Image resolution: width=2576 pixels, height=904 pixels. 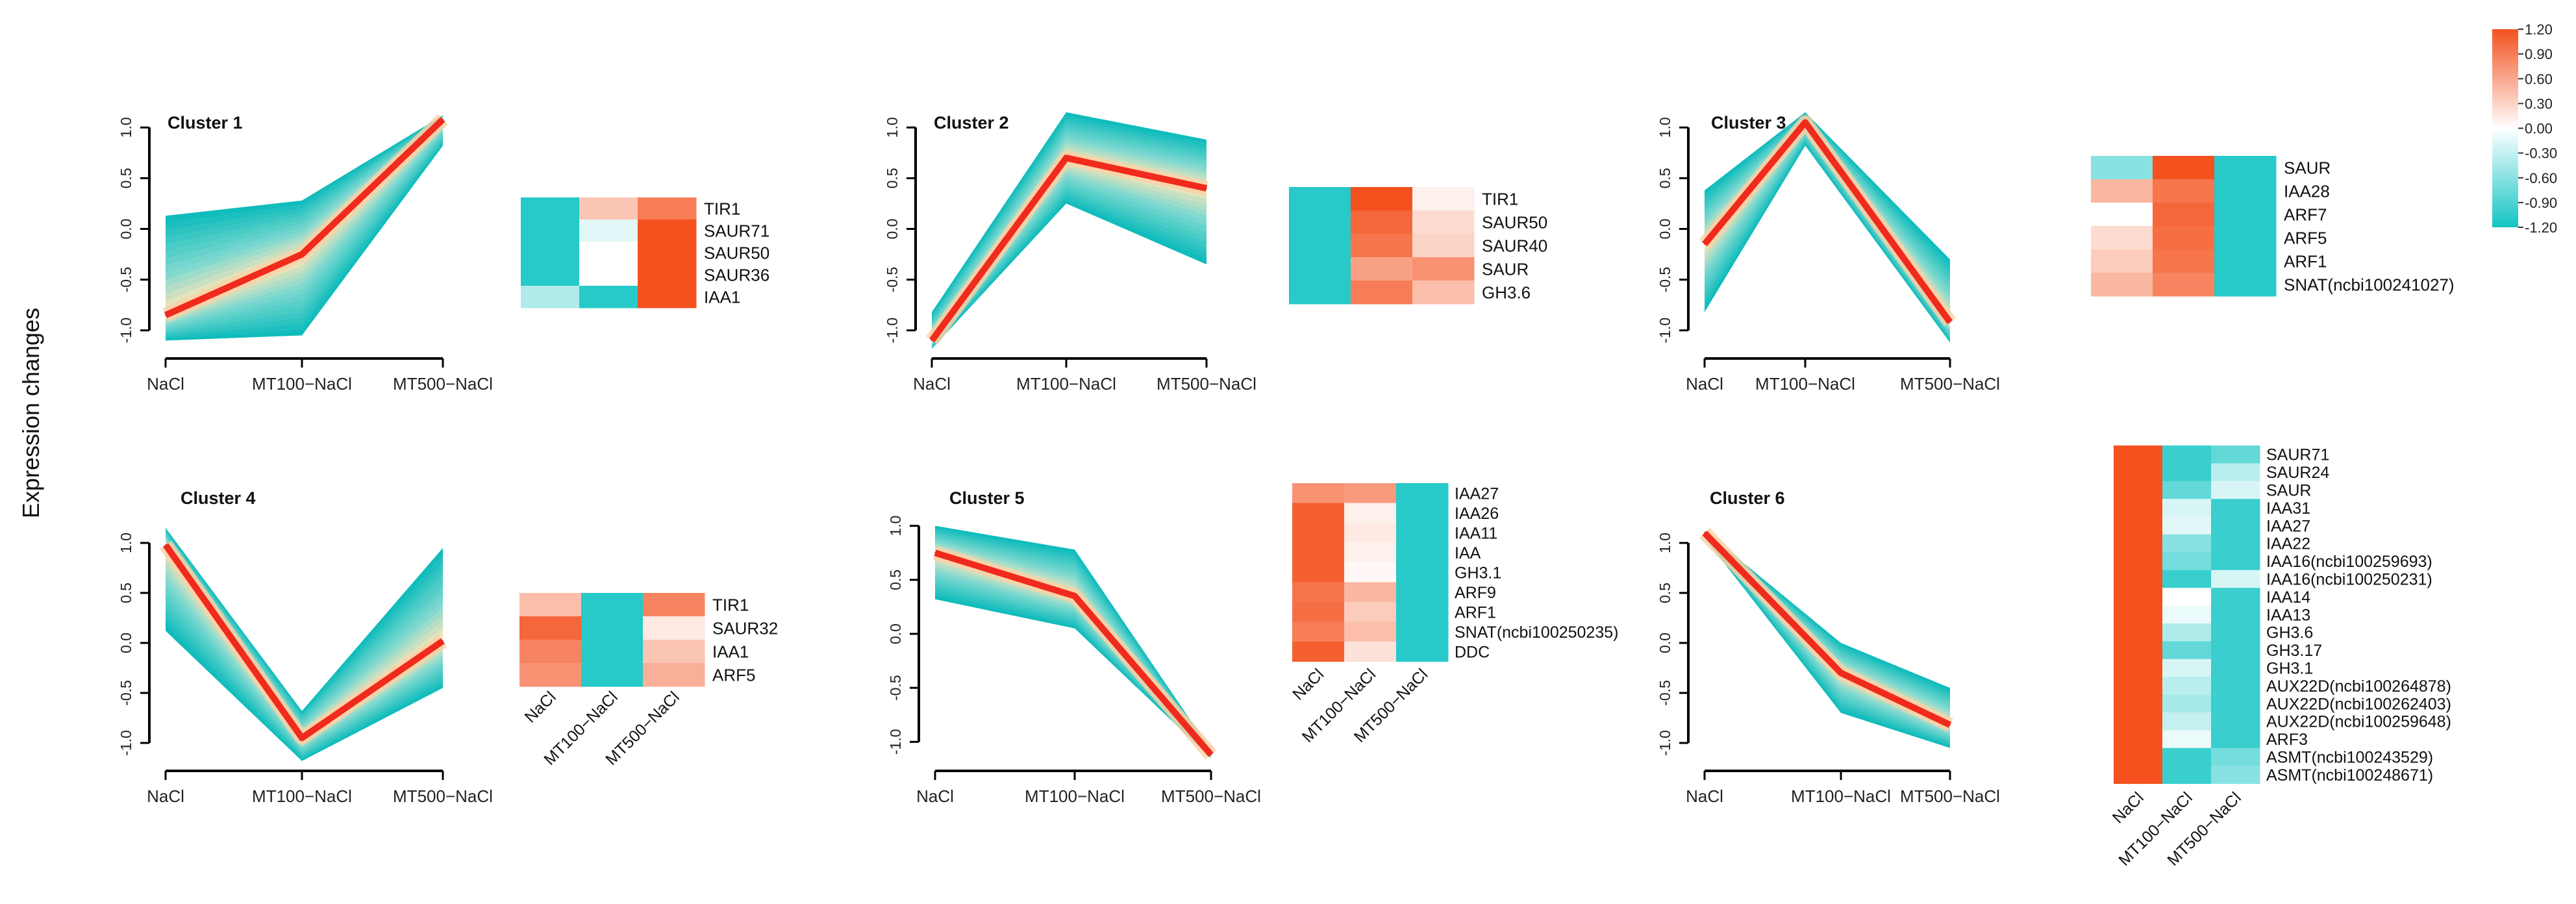 What do you see at coordinates (2288, 597) in the screenshot?
I see `heatmap-row-label: IAA14` at bounding box center [2288, 597].